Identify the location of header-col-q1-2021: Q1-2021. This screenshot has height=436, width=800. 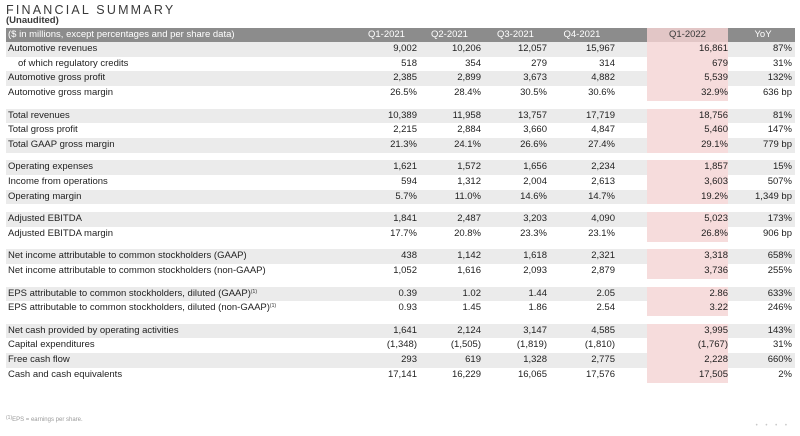
(386, 34).